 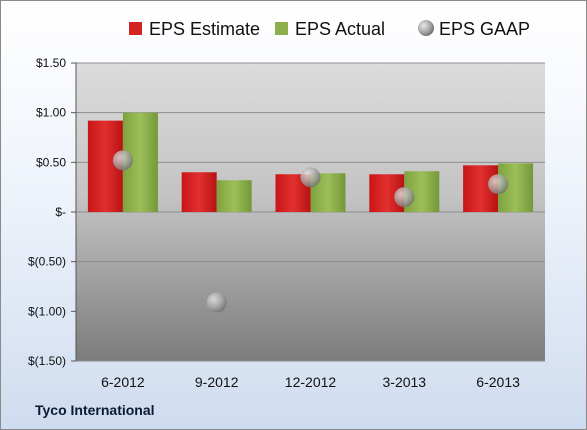 What do you see at coordinates (51, 113) in the screenshot?
I see `y-tick-label: $1.00` at bounding box center [51, 113].